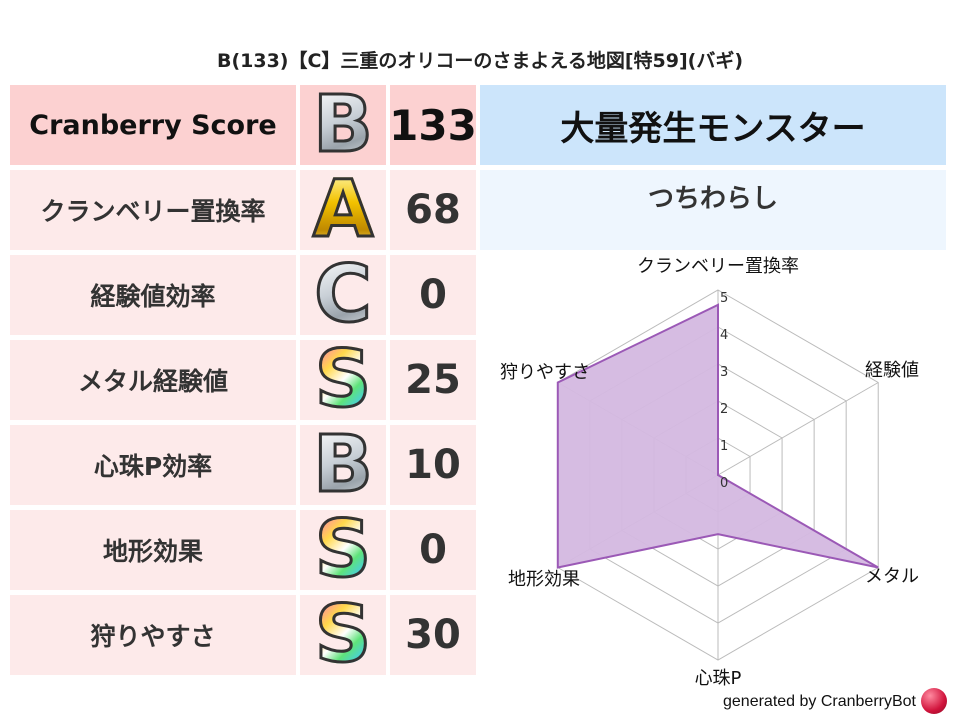 The height and width of the screenshot is (720, 960). What do you see at coordinates (892, 370) in the screenshot?
I see `axis-label: 経験値` at bounding box center [892, 370].